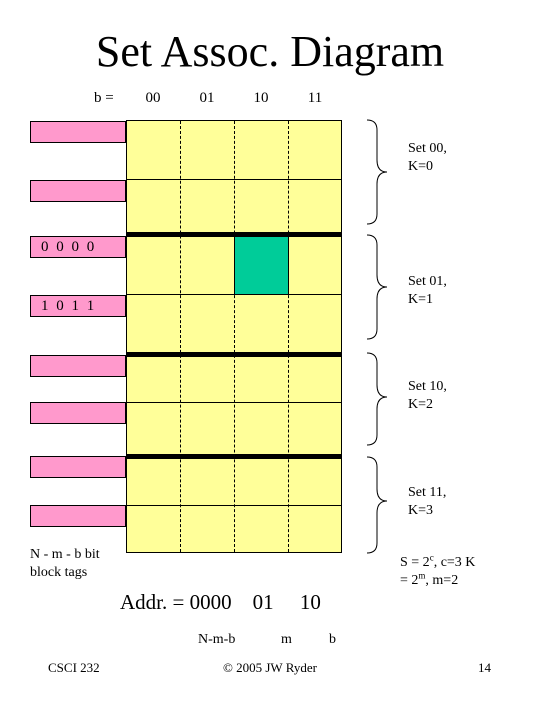 This screenshot has width=540, height=720. I want to click on set-label-line: K=2, so click(421, 404).